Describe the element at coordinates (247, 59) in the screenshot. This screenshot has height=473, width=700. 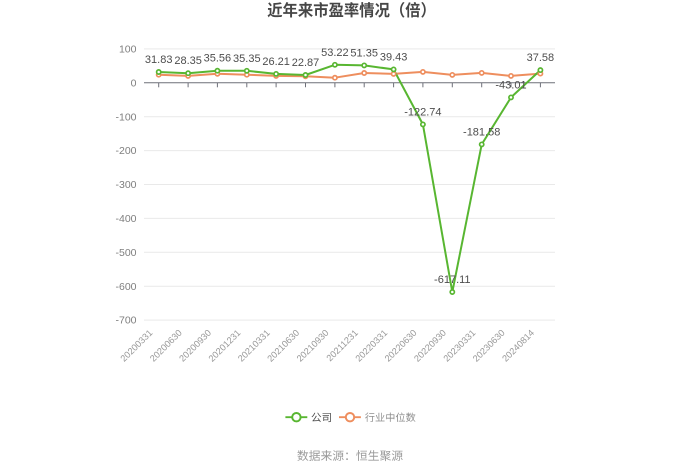
I see `svg-text: 35.35` at that location.